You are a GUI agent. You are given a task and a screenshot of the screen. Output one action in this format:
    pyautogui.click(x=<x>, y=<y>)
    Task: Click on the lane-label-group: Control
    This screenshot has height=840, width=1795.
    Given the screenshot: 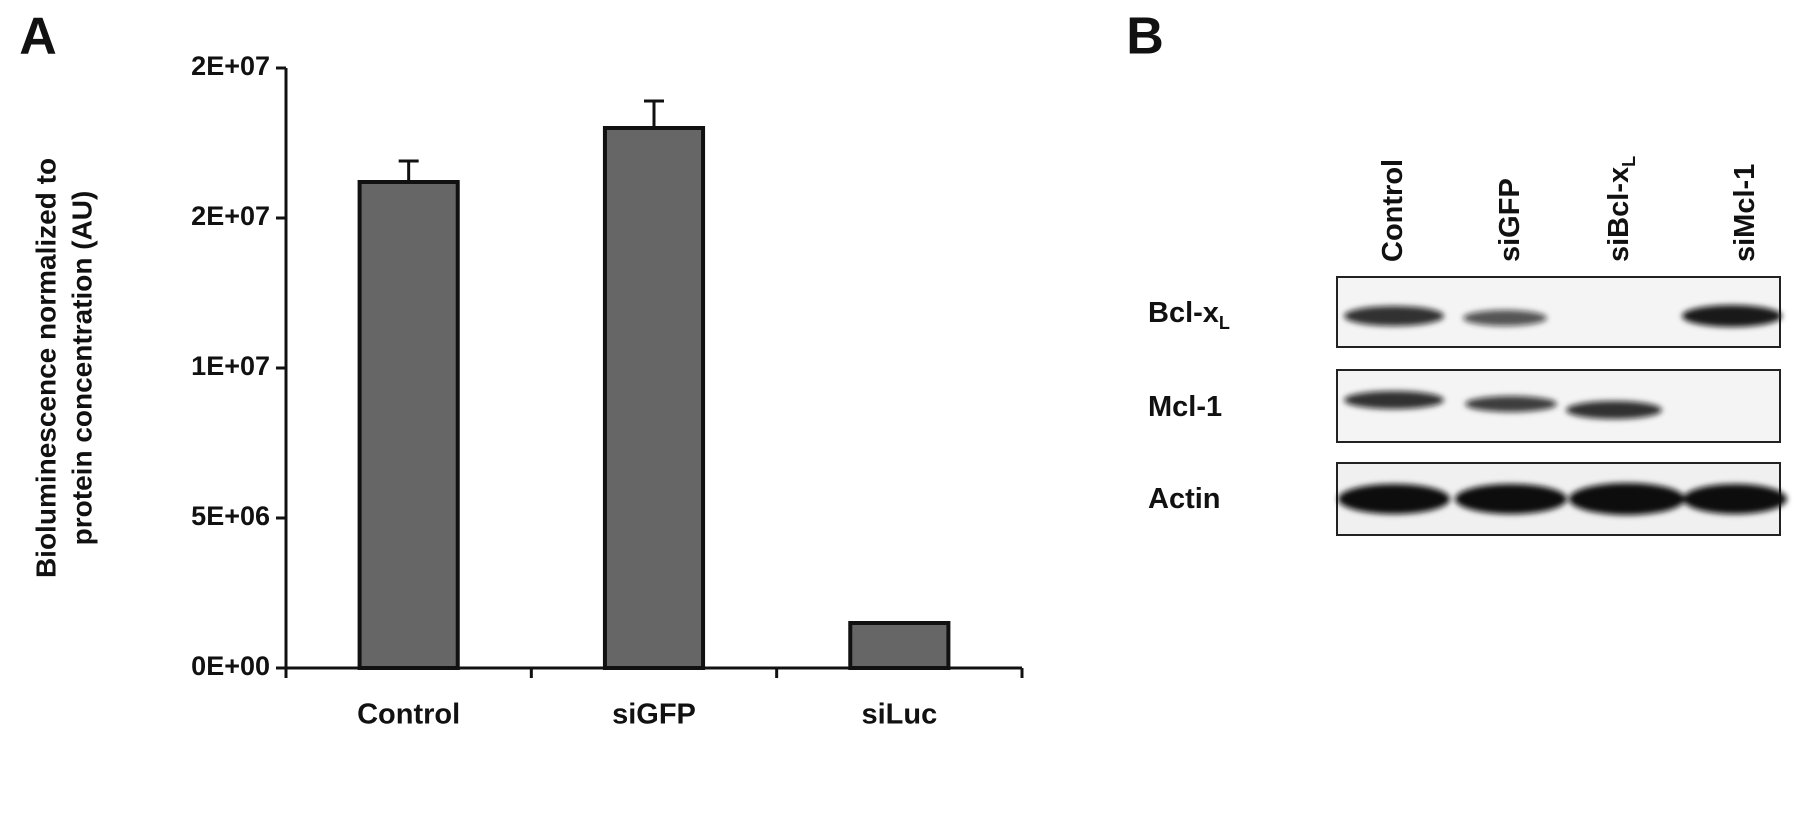 What is the action you would take?
    pyautogui.click(x=1393, y=210)
    